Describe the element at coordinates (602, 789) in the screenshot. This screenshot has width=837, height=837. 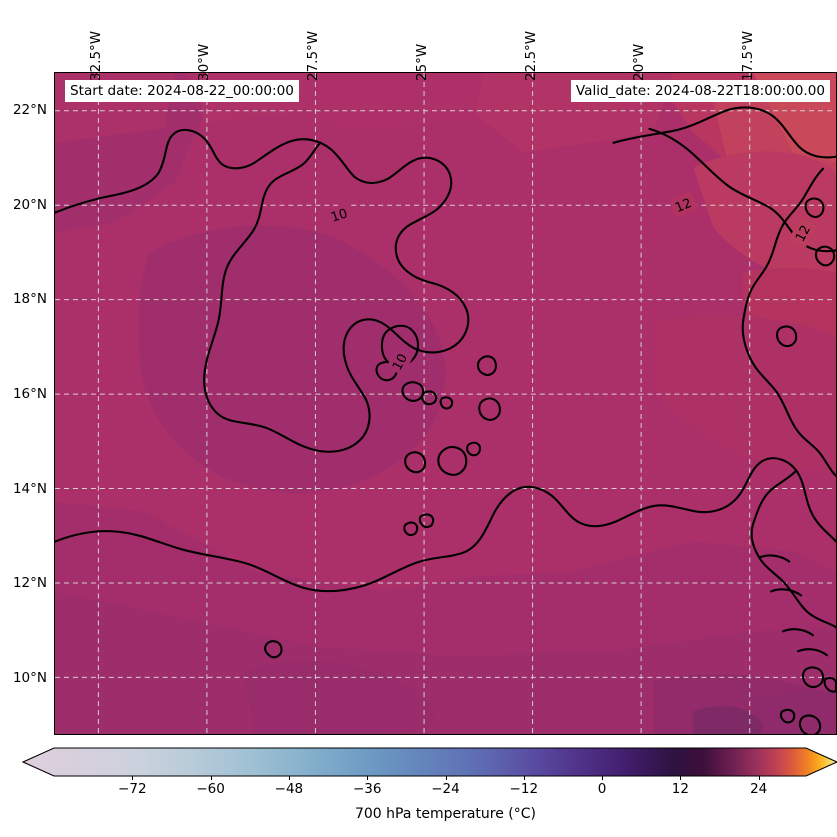
I see `colorbar-tick-label: 0` at that location.